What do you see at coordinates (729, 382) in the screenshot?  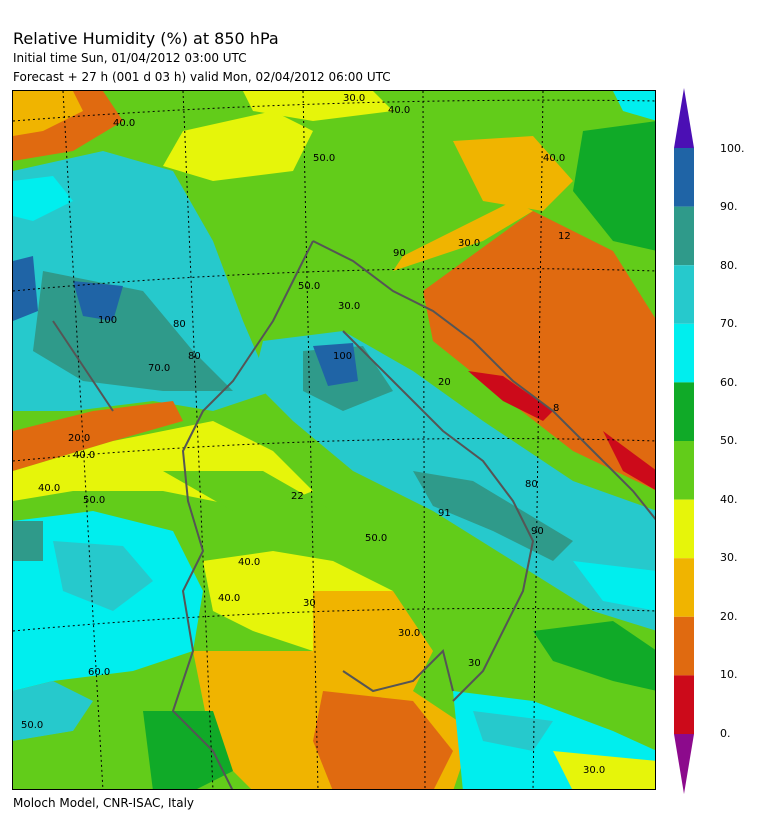 I see `legend-label: 60.` at bounding box center [729, 382].